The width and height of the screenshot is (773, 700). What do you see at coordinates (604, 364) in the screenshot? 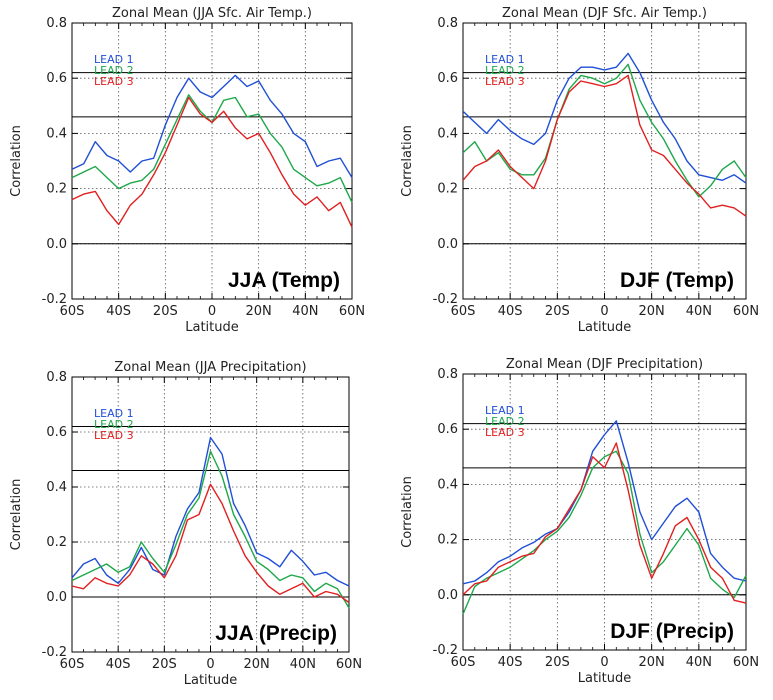
I see `chart-title: Zonal Mean (DJF Precipitation)` at bounding box center [604, 364].